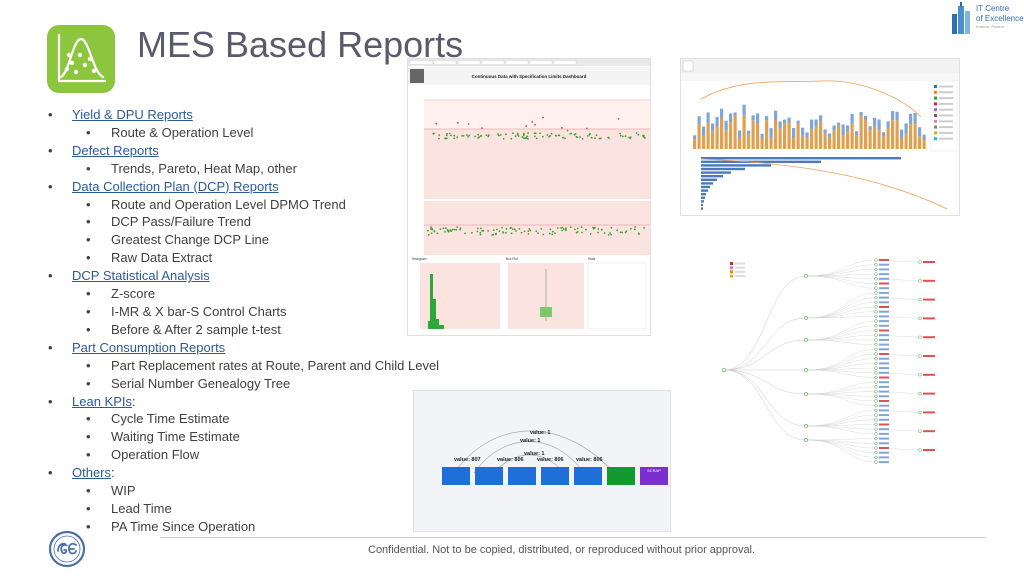 Image resolution: width=1024 pixels, height=576 pixels. I want to click on defect-pareto-image, so click(820, 134).